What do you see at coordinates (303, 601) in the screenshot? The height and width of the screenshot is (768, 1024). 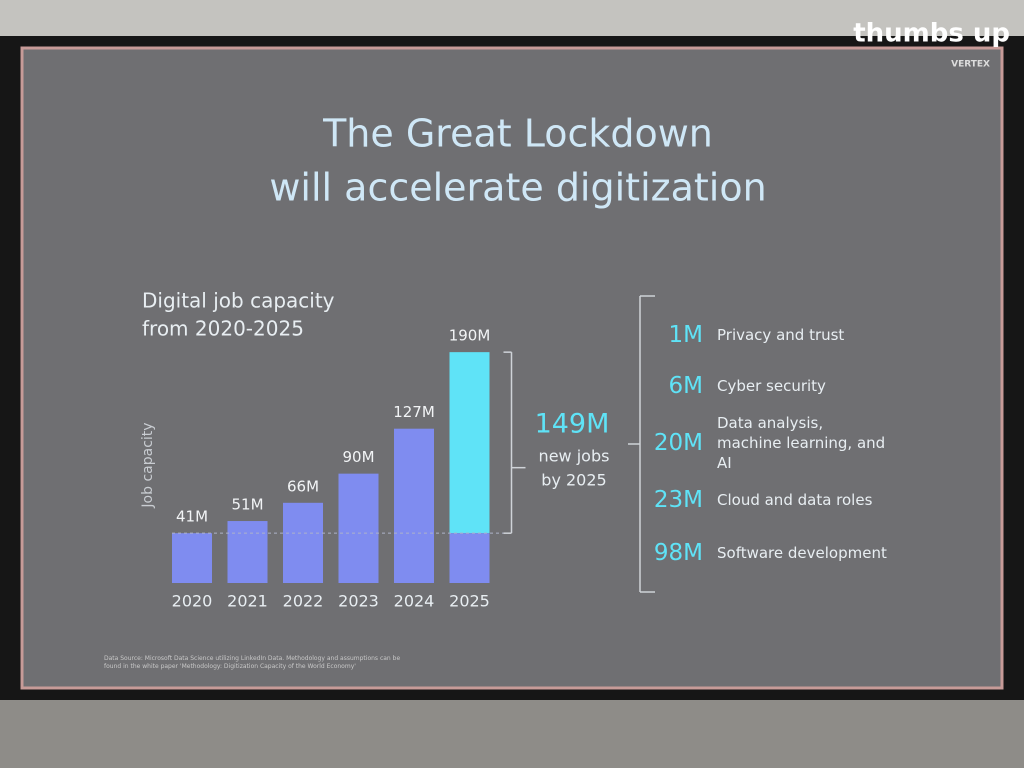 I see `x-tick-label: 2022` at bounding box center [303, 601].